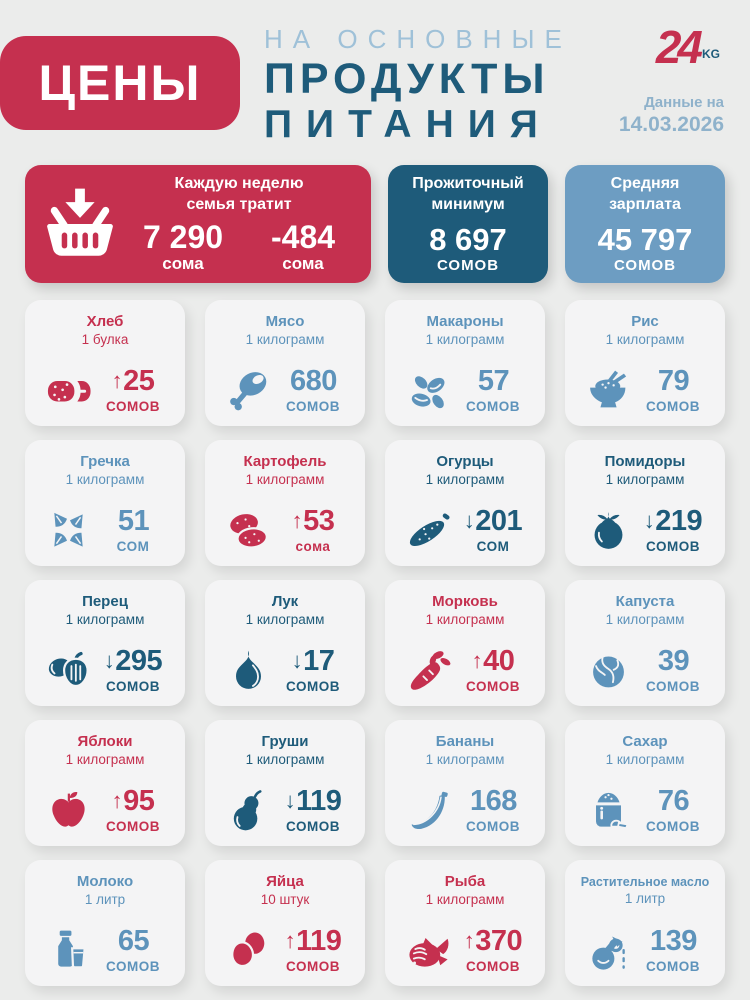 This screenshot has width=750, height=1000. What do you see at coordinates (499, 521) in the screenshot?
I see `product-price-value: 201` at bounding box center [499, 521].